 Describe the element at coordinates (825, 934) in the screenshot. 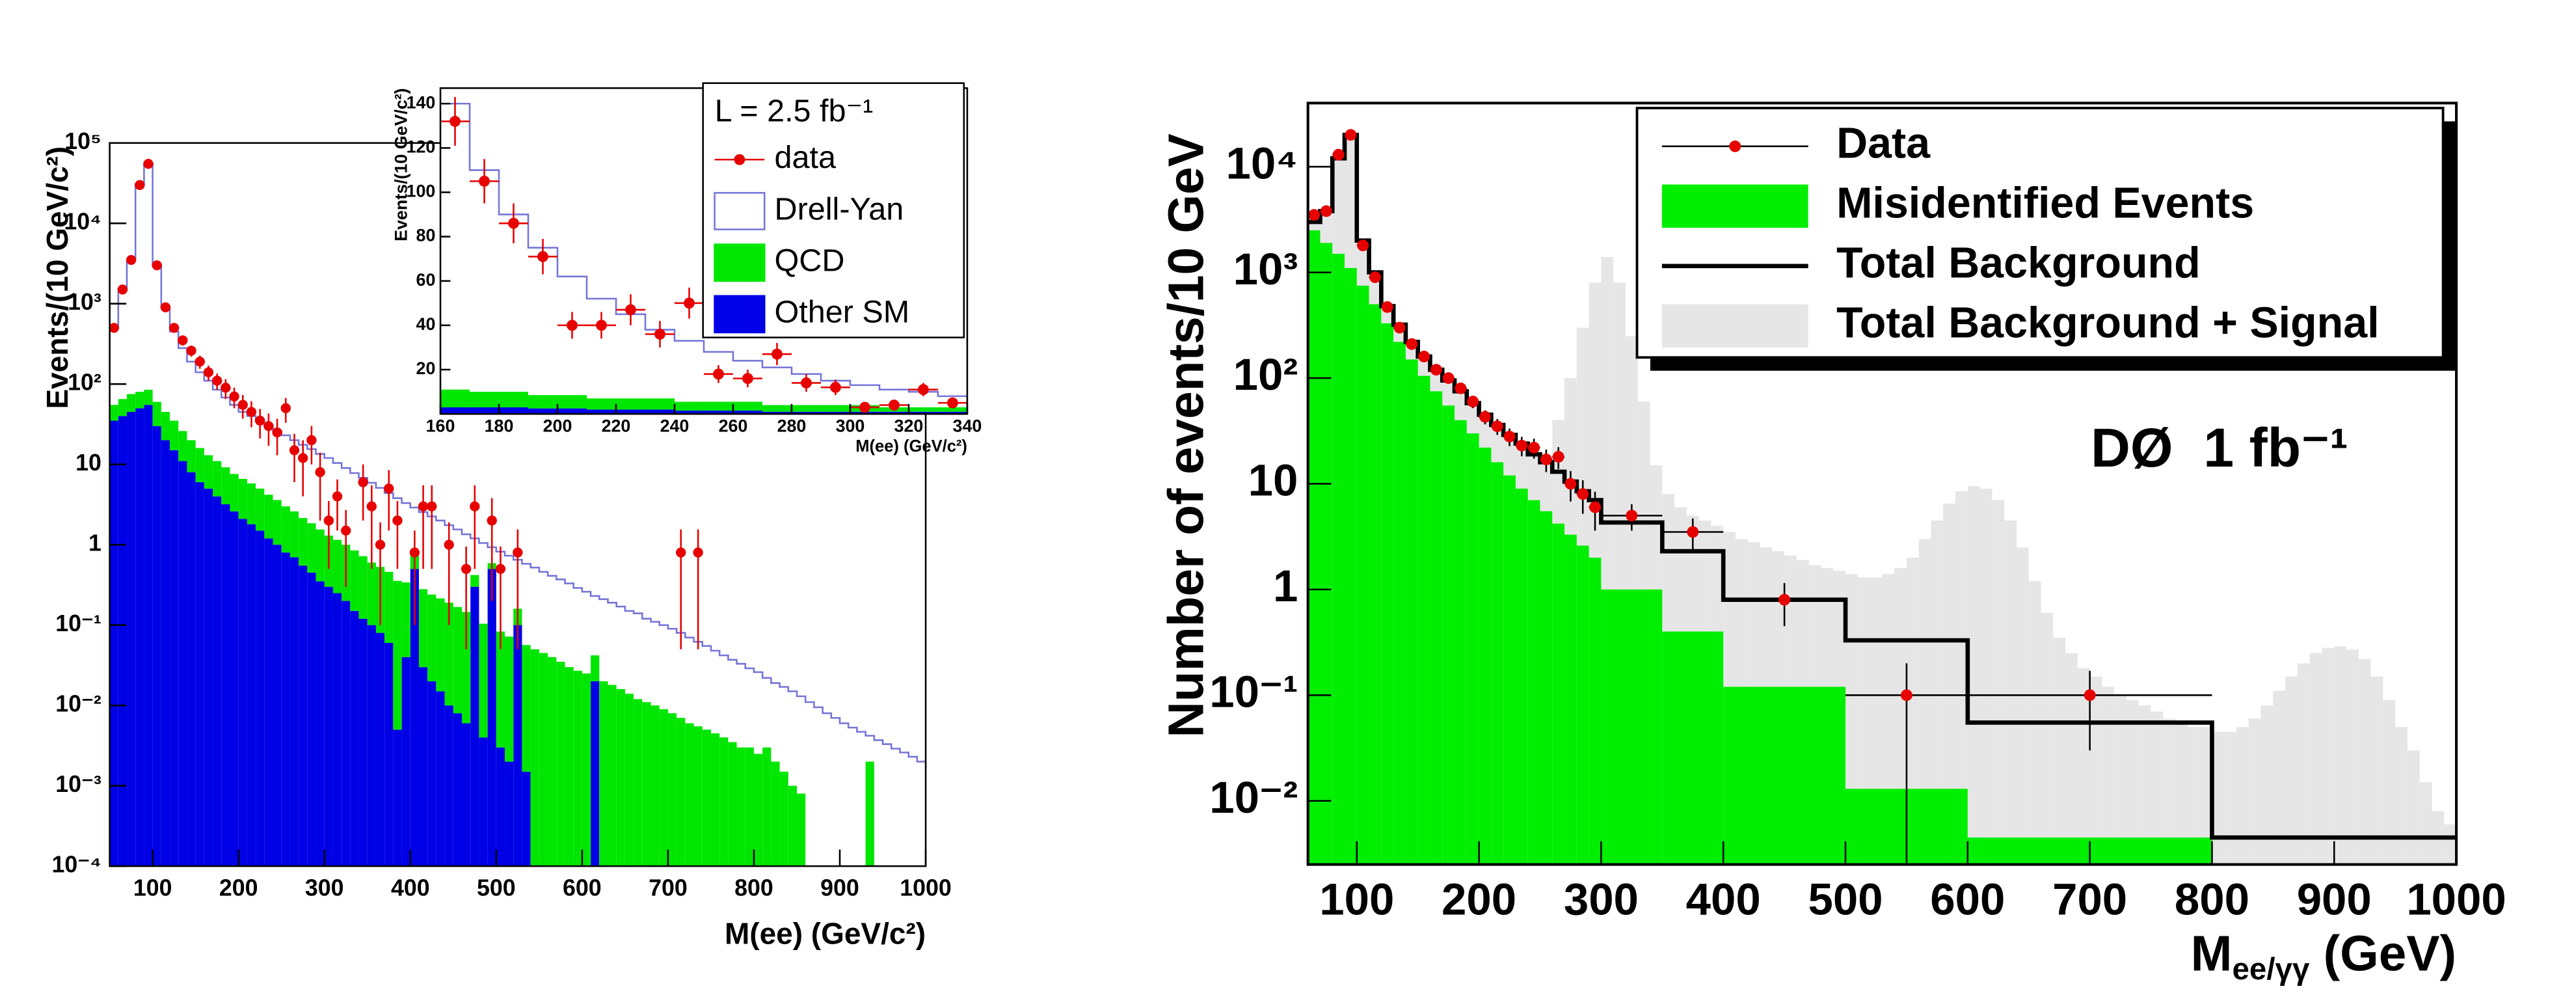

I see `x-axis-label: M(ee) (GeV/c²)` at that location.